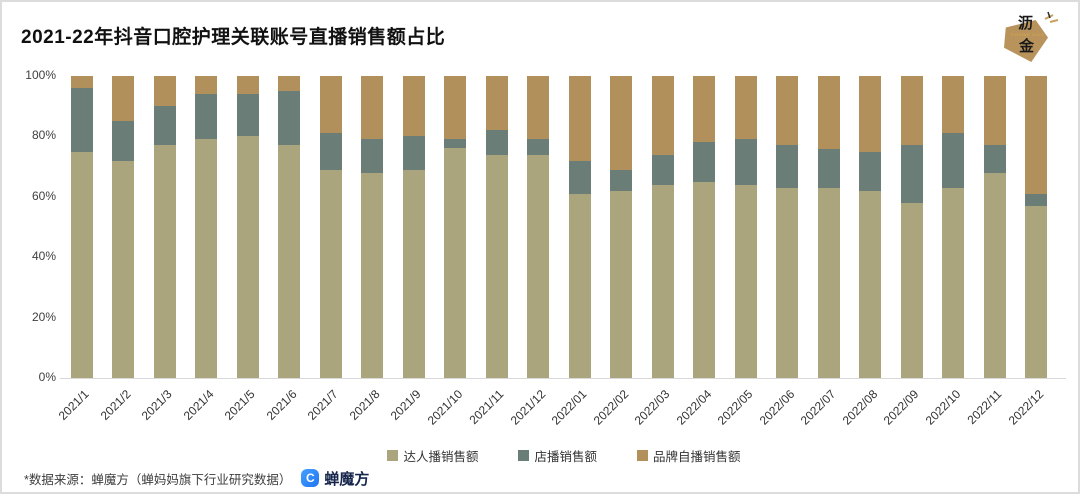 This screenshot has width=1080, height=494. Describe the element at coordinates (198, 405) in the screenshot. I see `x-axis-label: 2021/4` at that location.